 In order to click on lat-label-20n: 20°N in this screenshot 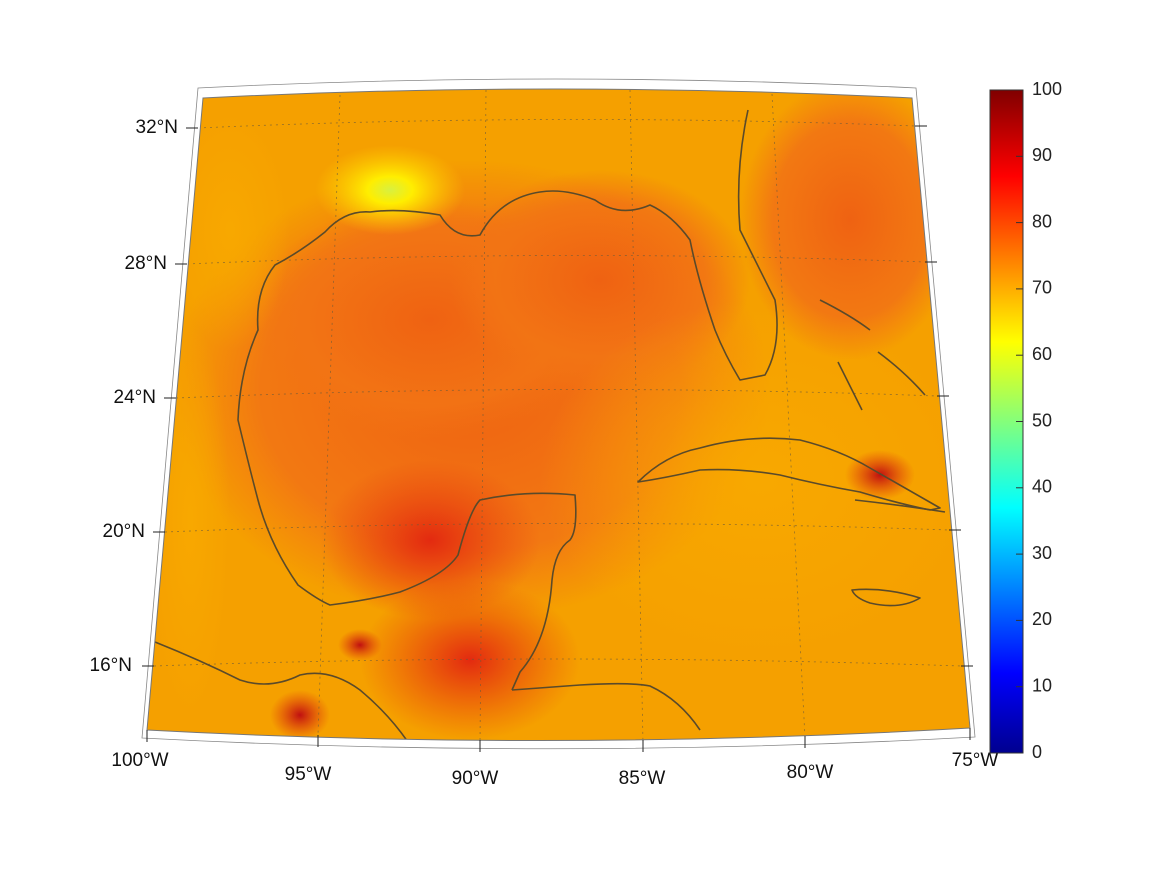, I will do `click(124, 531)`.